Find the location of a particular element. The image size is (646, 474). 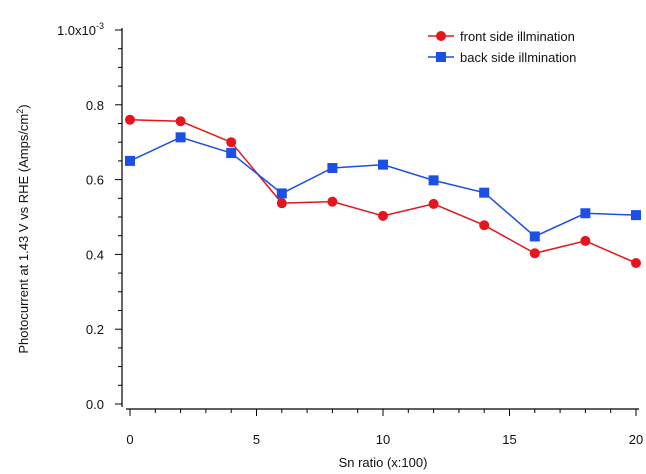

x-tick-label: 10 is located at coordinates (383, 439).